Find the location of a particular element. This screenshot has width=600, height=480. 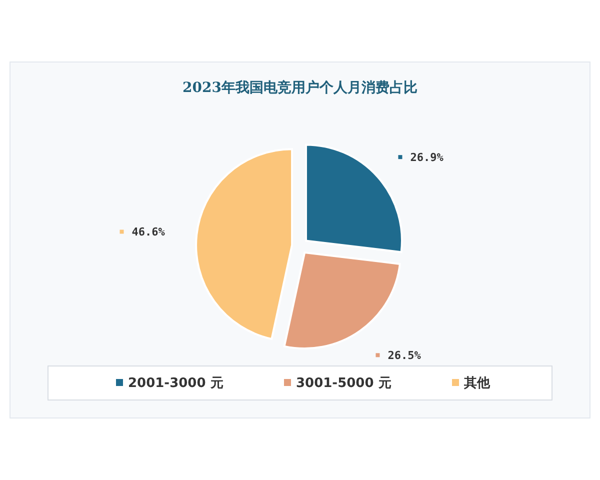

data-label: 26.5% is located at coordinates (405, 355).